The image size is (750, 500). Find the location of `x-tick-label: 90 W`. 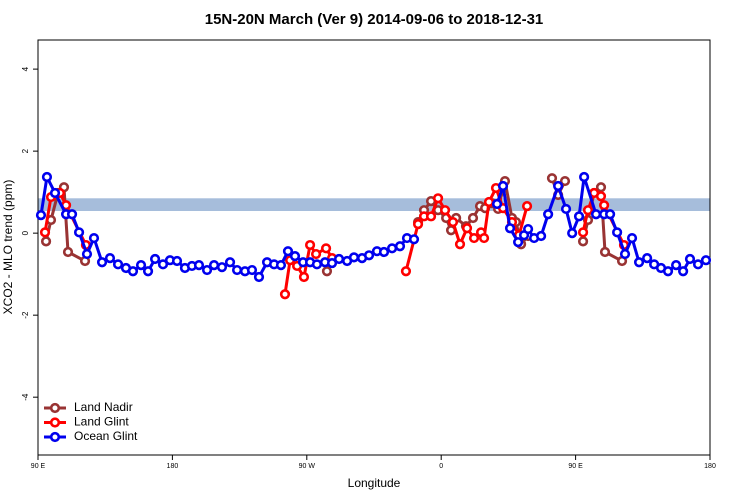

x-tick-label: 90 W is located at coordinates (307, 466).